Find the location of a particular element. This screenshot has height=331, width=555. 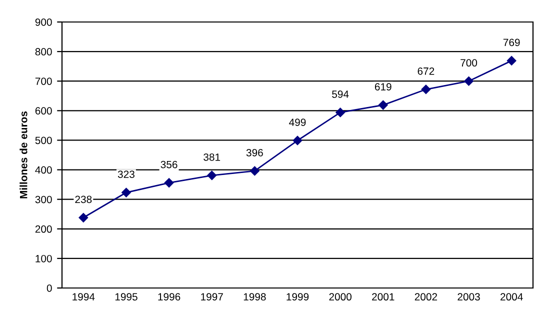

x-tick-label: 1994 is located at coordinates (83, 297).